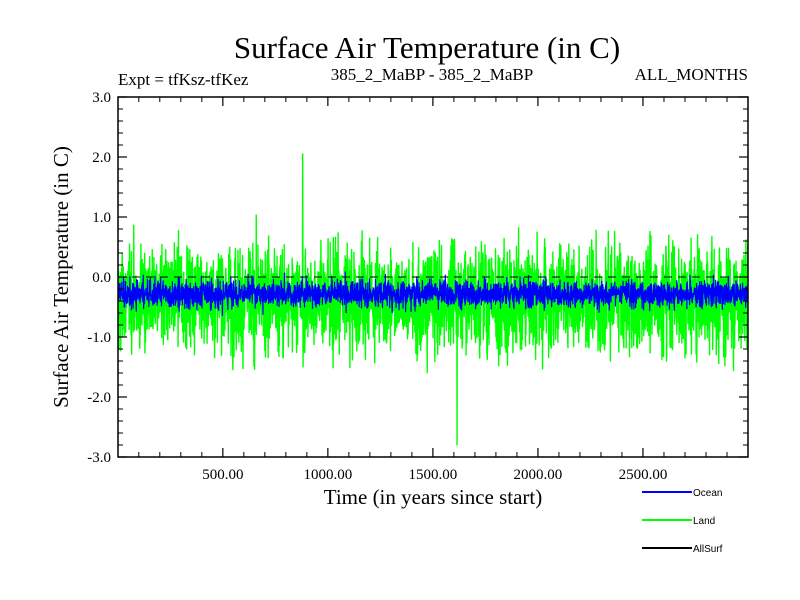 The image size is (800, 600). I want to click on y-tick-label: -2.0, so click(99, 398).